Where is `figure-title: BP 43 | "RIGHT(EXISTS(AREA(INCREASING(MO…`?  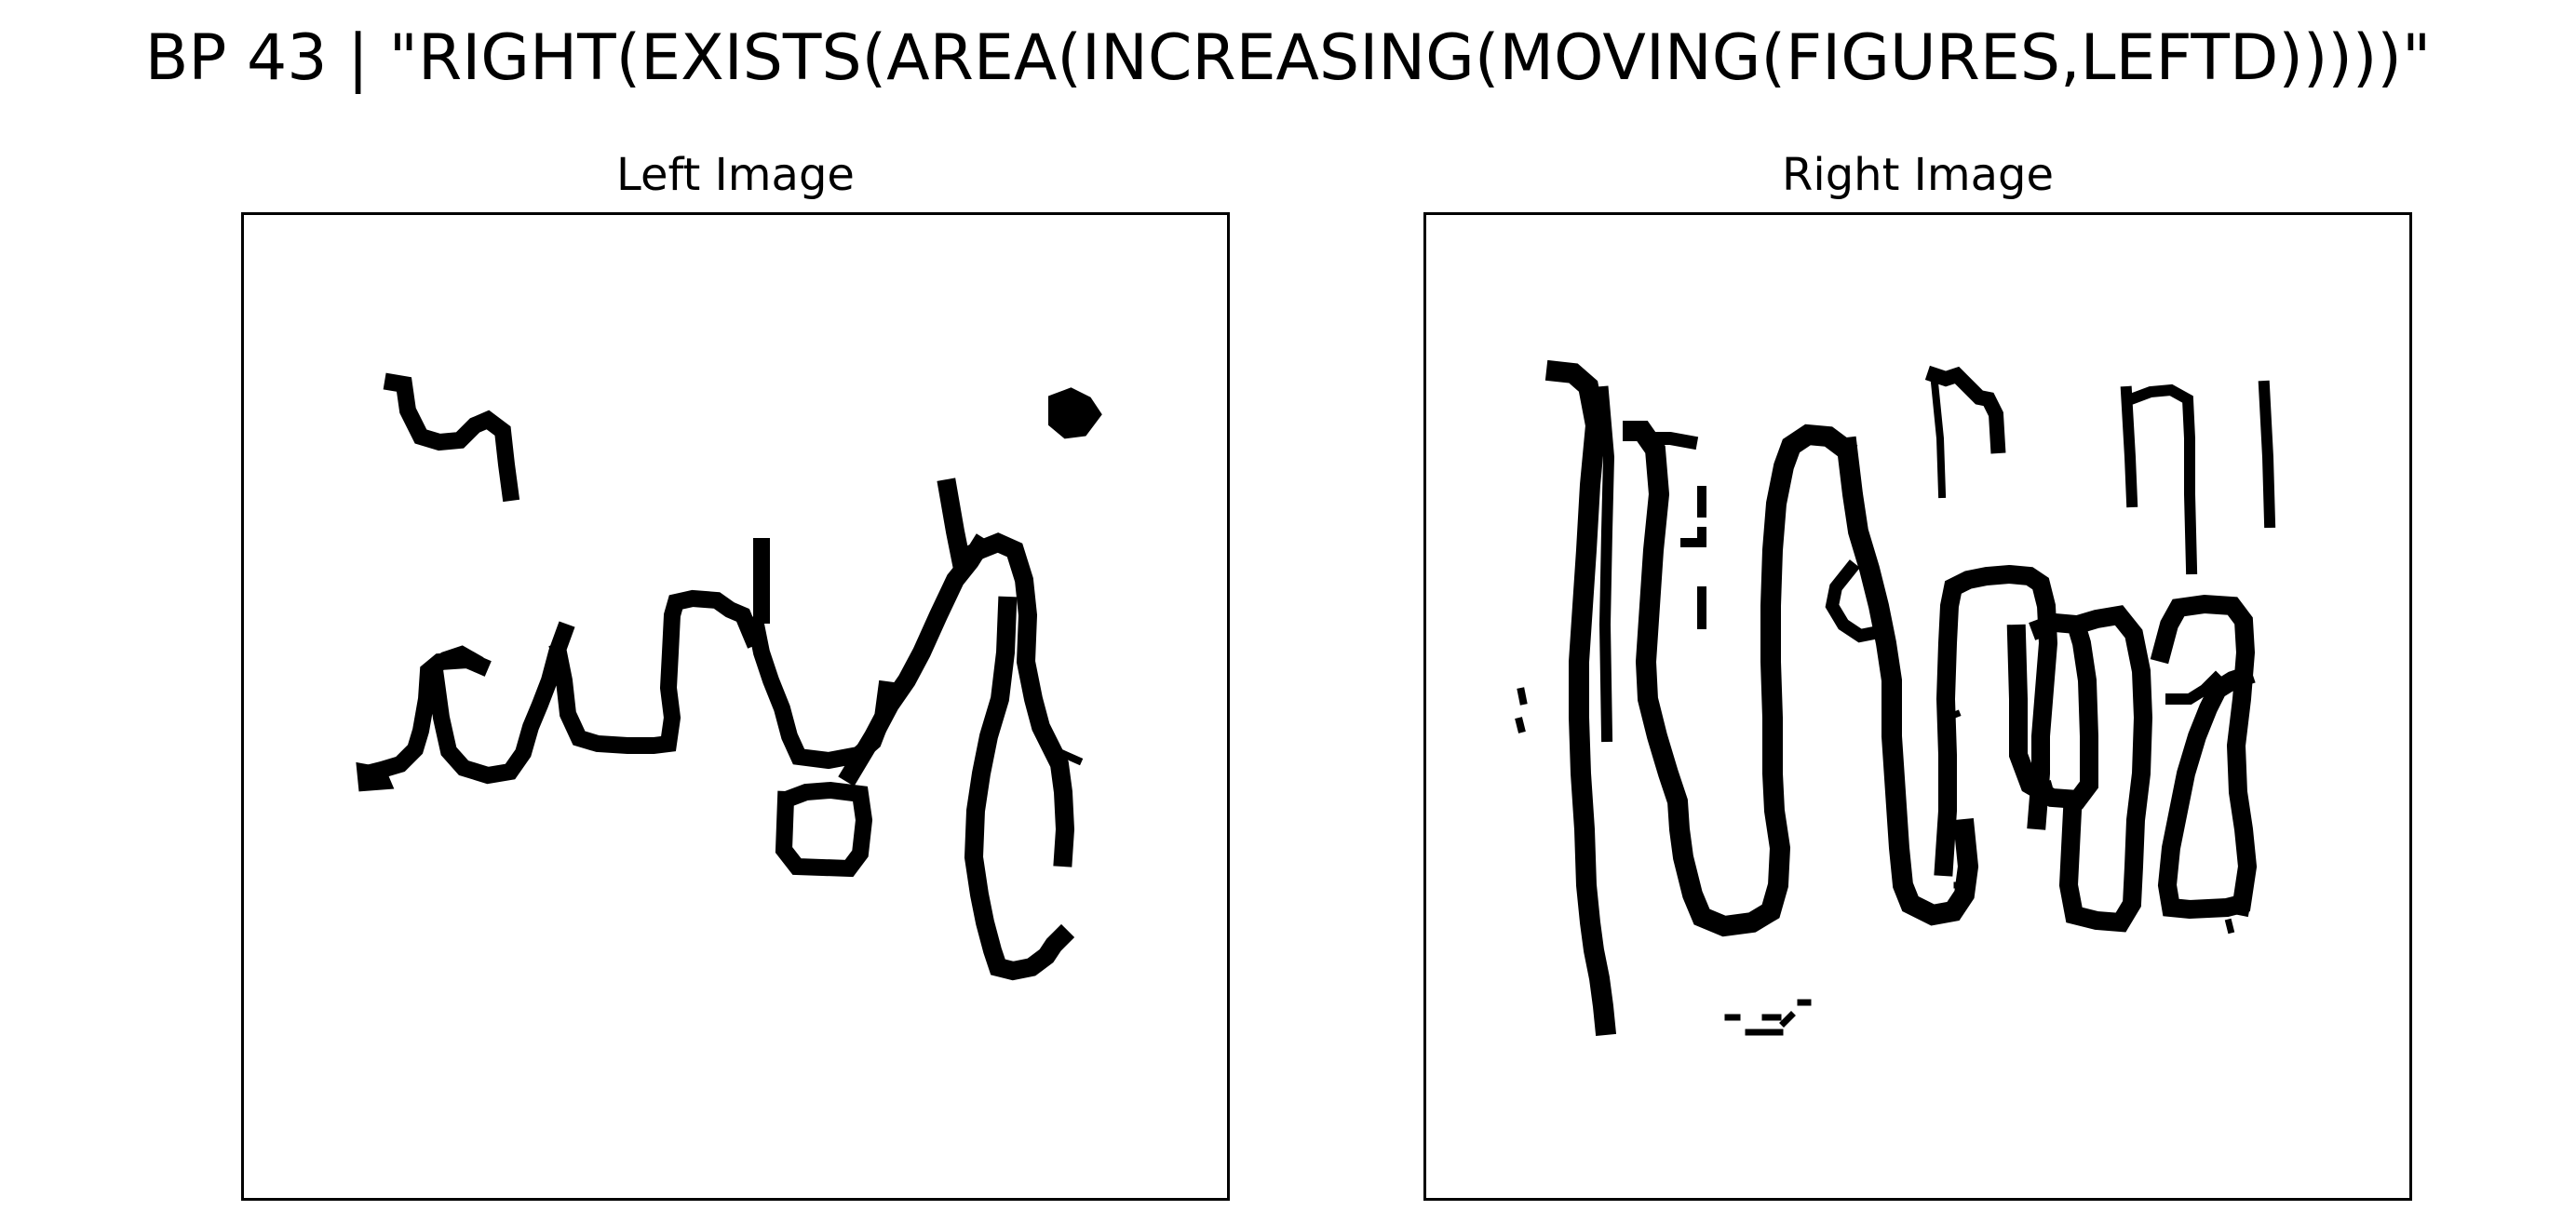
figure-title: BP 43 | "RIGHT(EXISTS(AREA(INCREASING(MO… is located at coordinates (1288, 58).